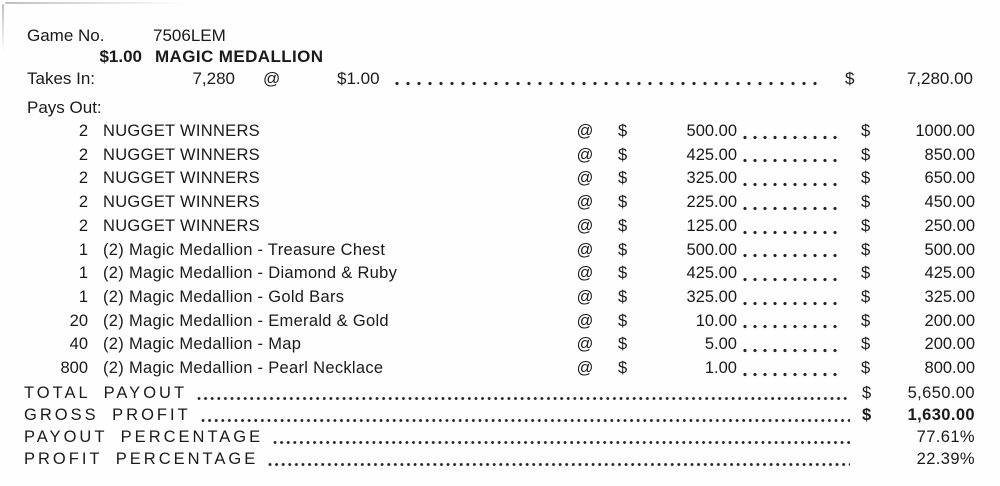 This screenshot has width=1000, height=486. What do you see at coordinates (945, 459) in the screenshot?
I see `summary-value: 22.39%` at bounding box center [945, 459].